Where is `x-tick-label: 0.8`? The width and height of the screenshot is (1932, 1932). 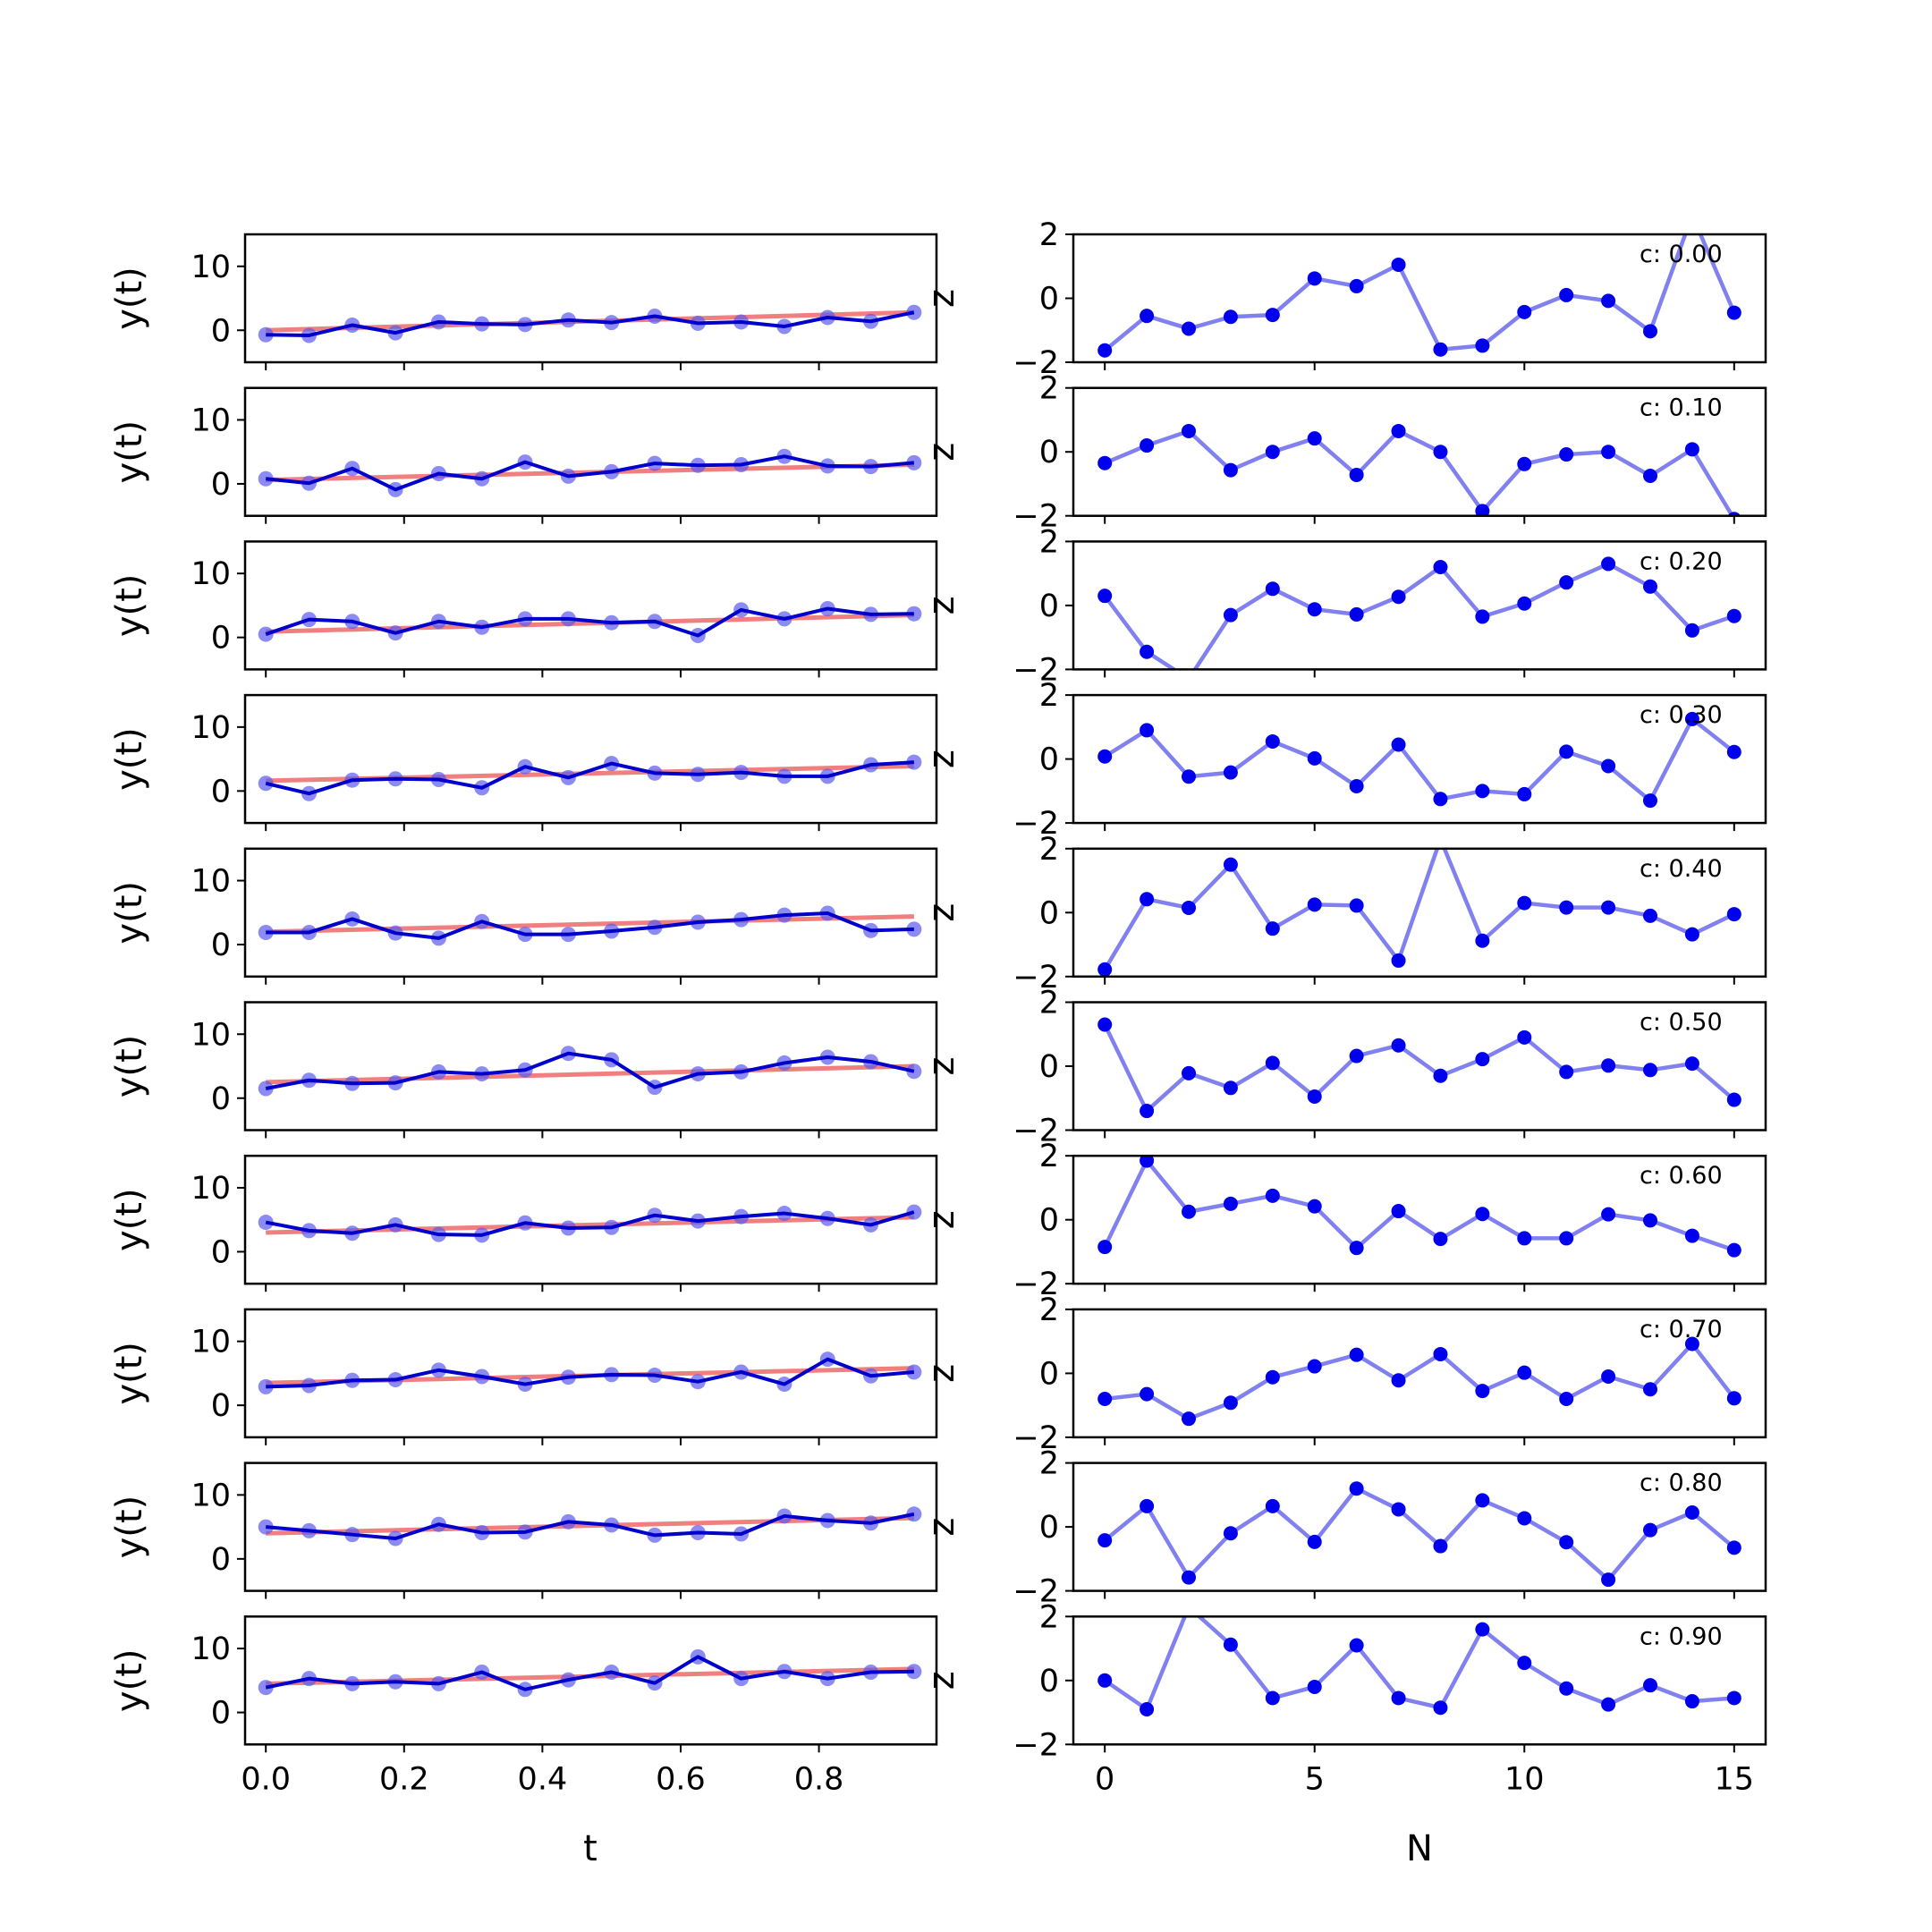
x-tick-label: 0.8 is located at coordinates (819, 1779).